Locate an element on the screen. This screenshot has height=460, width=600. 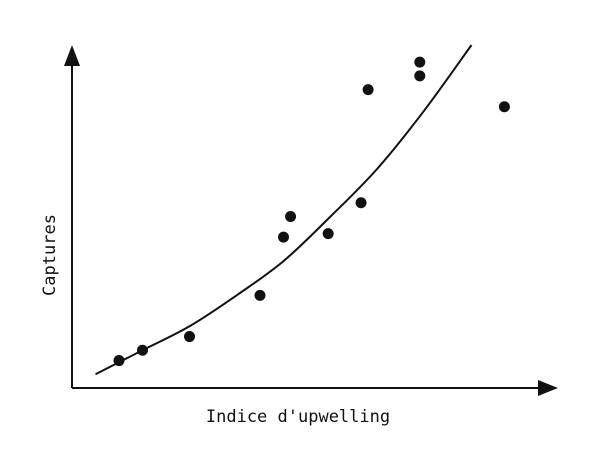
y-axis-arrow-icon is located at coordinates (72, 55).